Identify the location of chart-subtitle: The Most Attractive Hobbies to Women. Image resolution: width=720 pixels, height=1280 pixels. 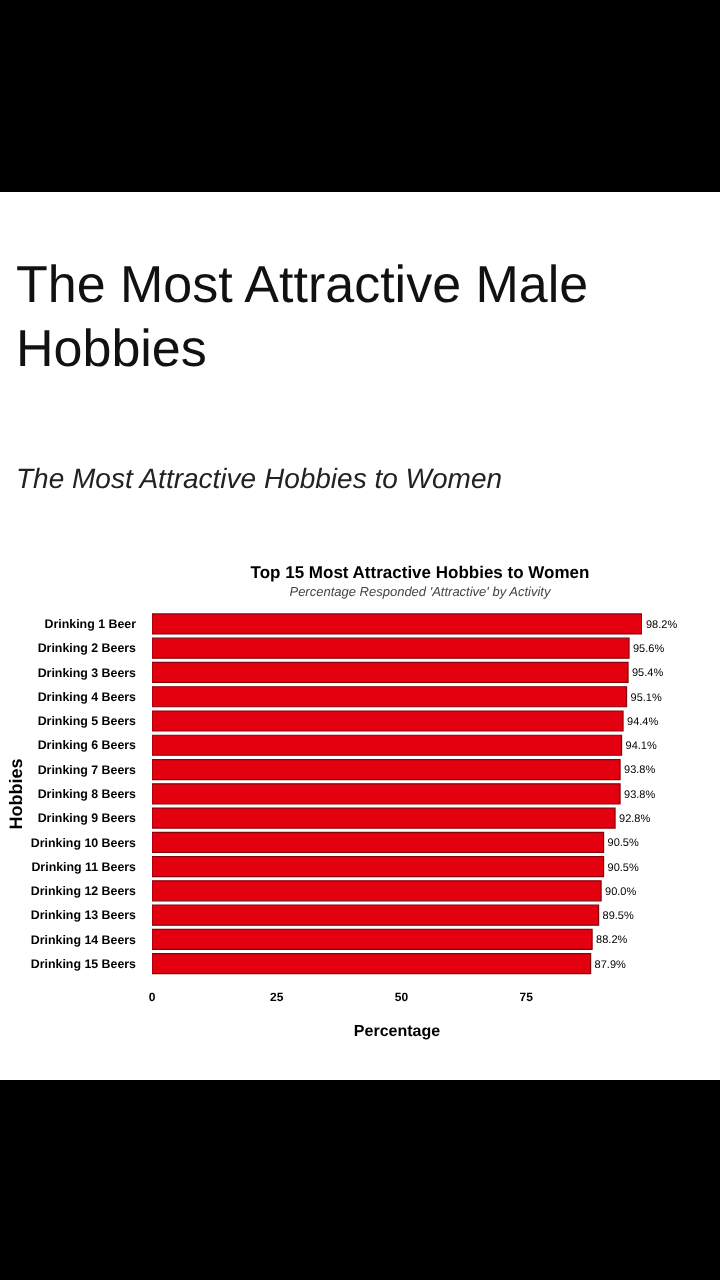
(259, 478).